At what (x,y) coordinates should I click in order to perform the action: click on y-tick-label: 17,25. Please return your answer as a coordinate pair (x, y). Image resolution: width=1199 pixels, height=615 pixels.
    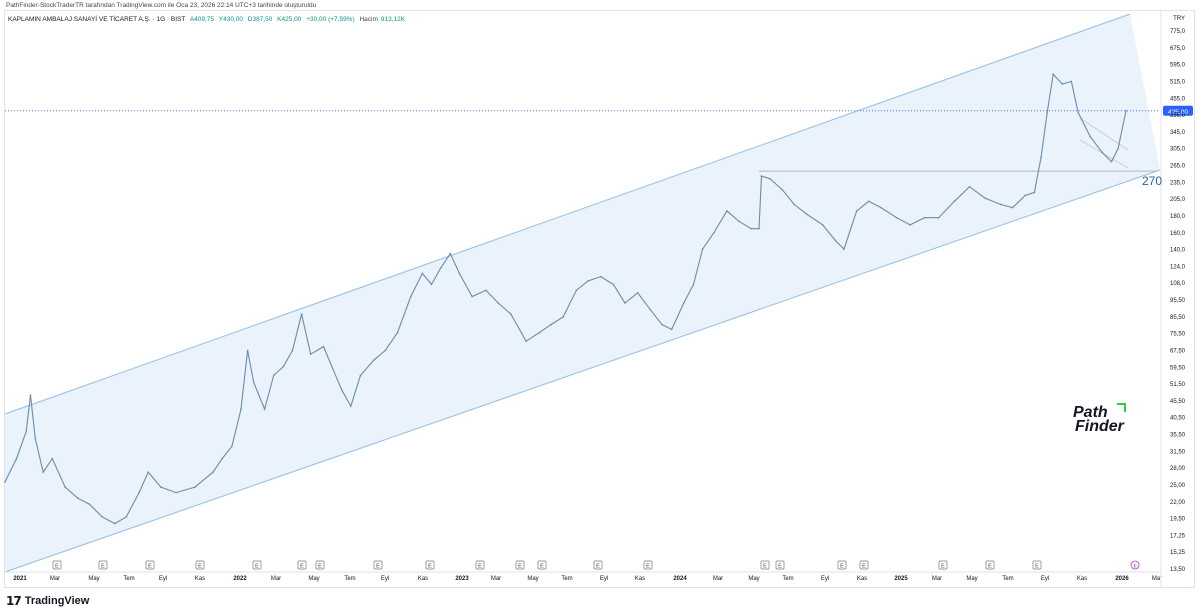
    Looking at the image, I should click on (1178, 536).